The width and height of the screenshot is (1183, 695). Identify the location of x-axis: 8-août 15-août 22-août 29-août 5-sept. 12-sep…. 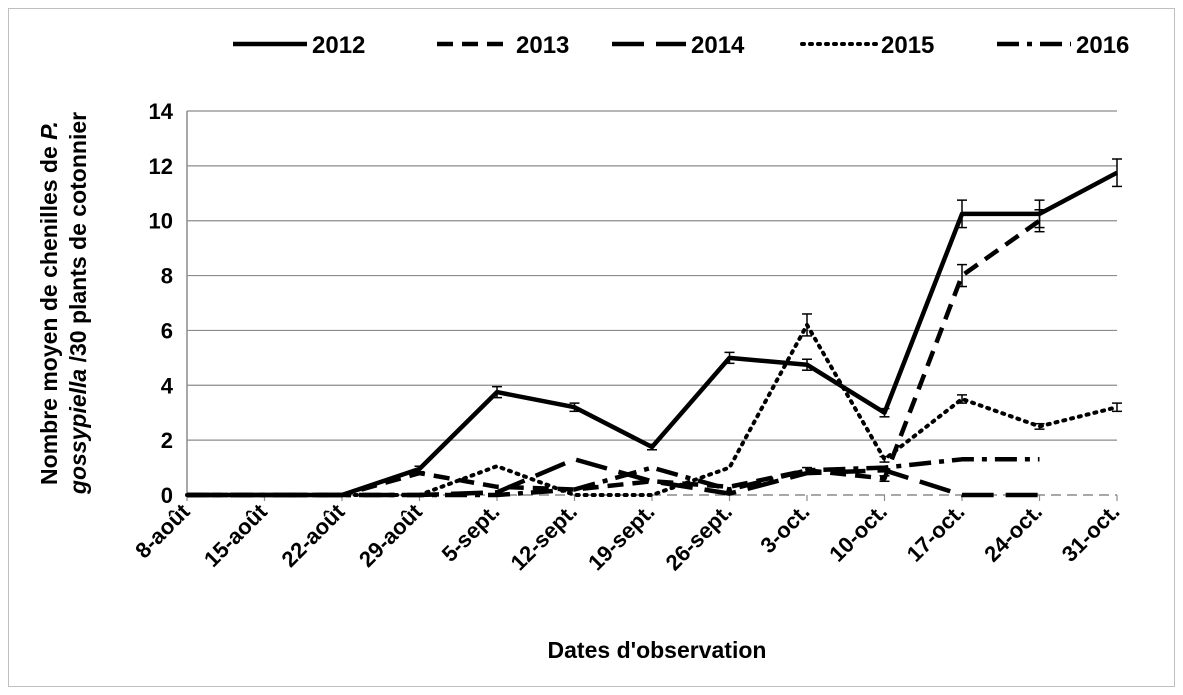
(627, 535).